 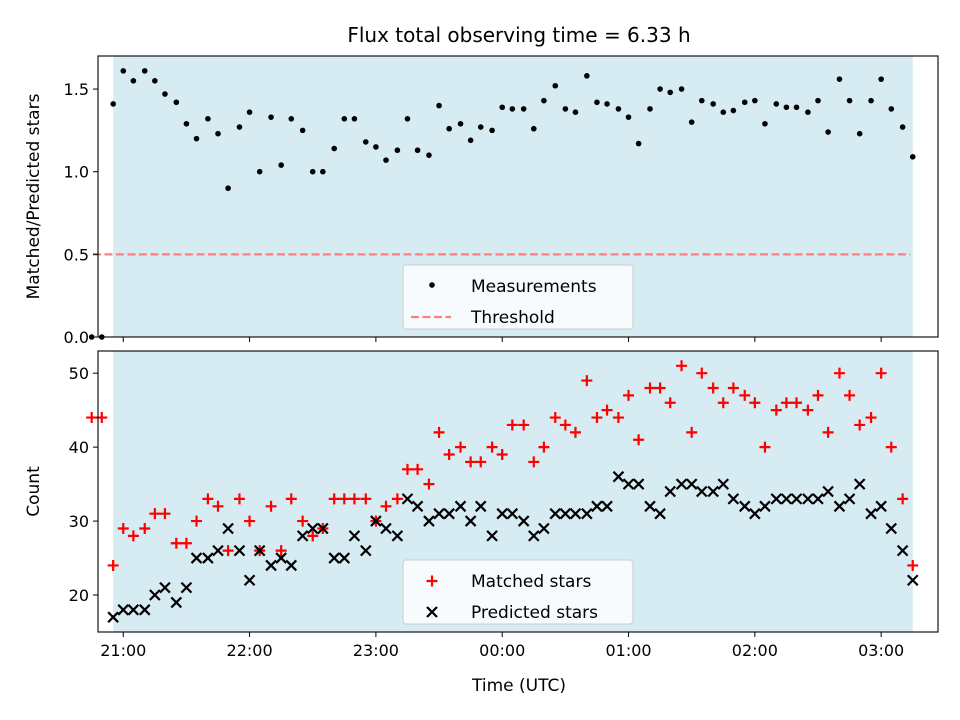 What do you see at coordinates (79, 521) in the screenshot?
I see `y-tick-label: 30` at bounding box center [79, 521].